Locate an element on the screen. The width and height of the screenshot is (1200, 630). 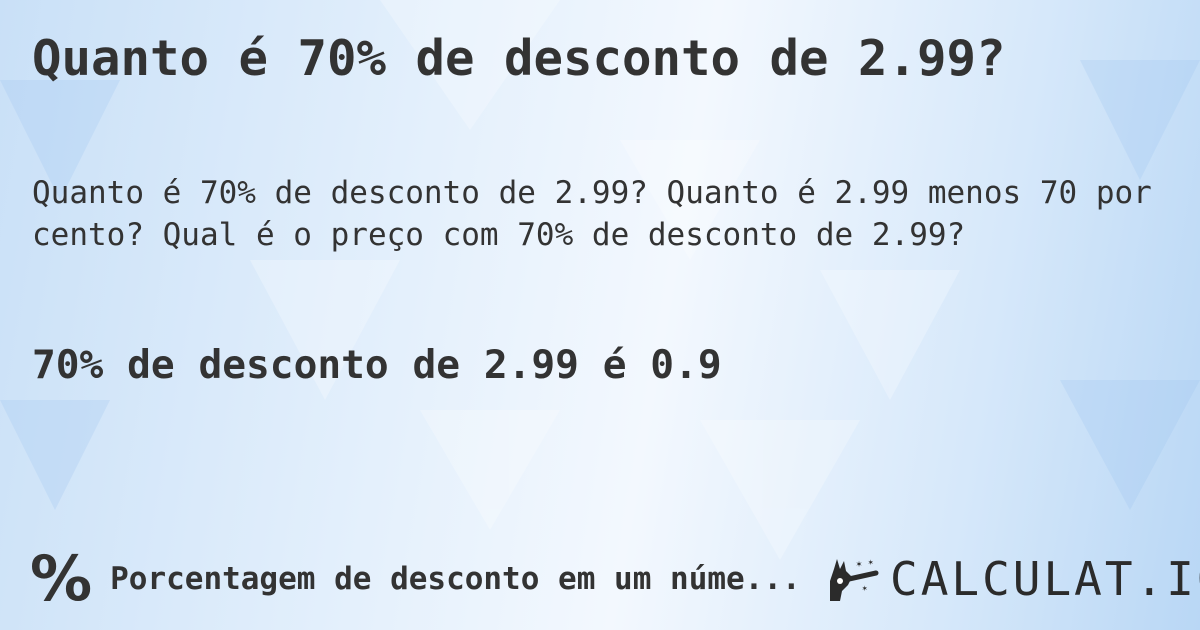
logo: ✶ ✶ ✶ CALCULAT.IO is located at coordinates (1013, 579).